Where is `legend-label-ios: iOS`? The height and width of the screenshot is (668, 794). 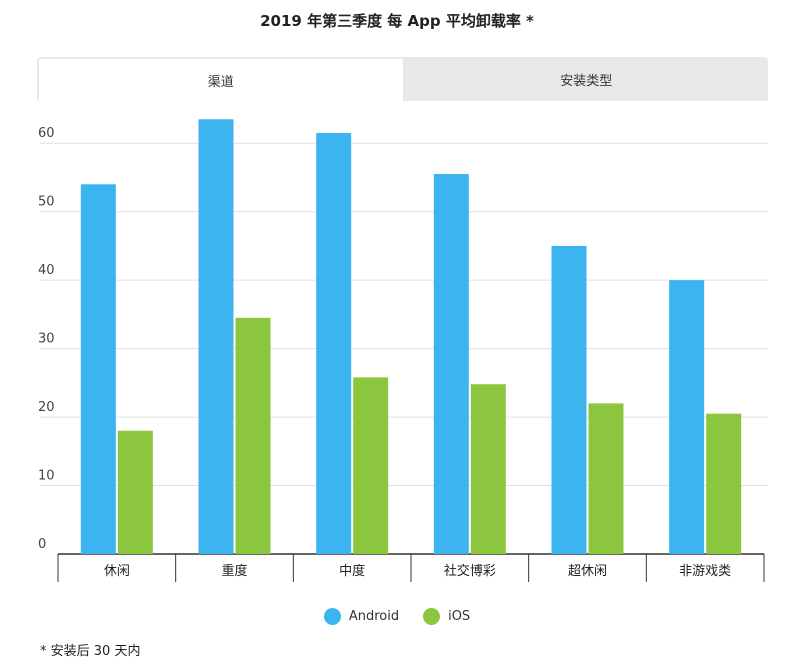 legend-label-ios: iOS is located at coordinates (459, 616).